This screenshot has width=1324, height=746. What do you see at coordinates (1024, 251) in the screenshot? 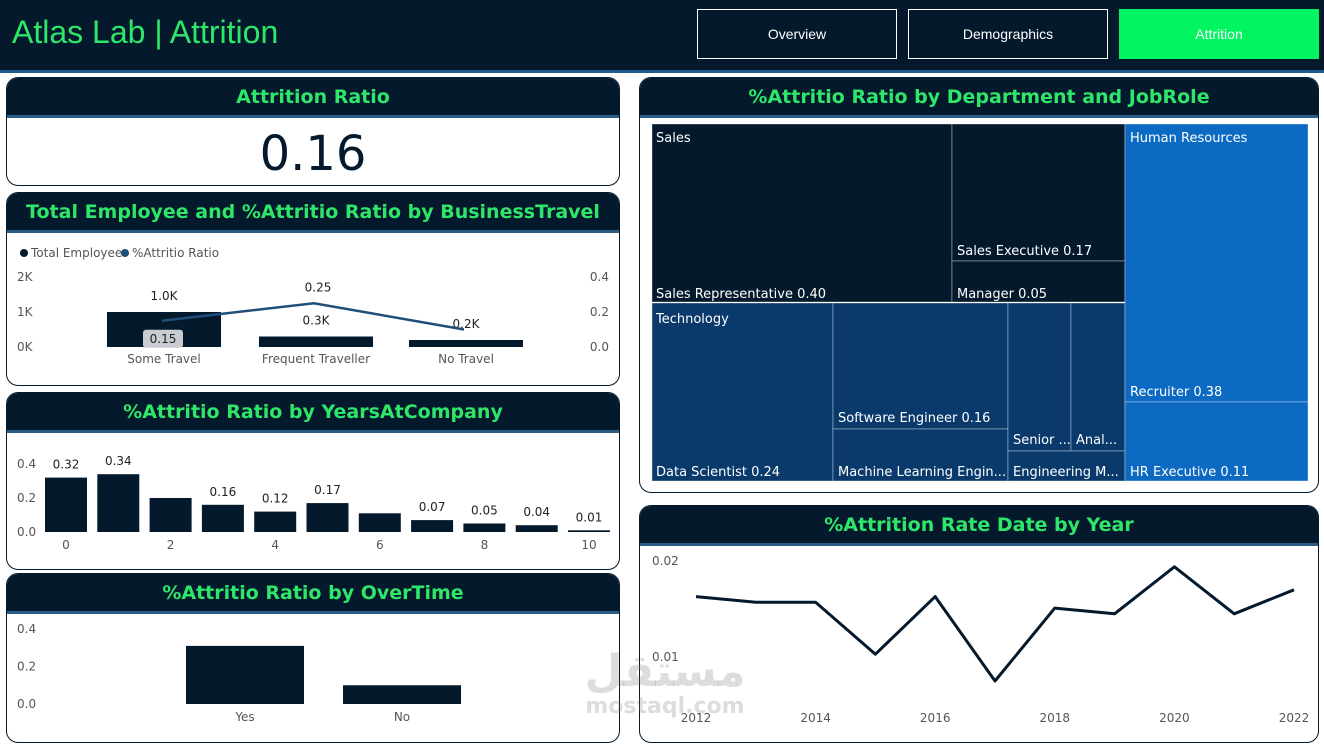
I see `role-label-sales-executive: Sales Executive 0.17` at bounding box center [1024, 251].